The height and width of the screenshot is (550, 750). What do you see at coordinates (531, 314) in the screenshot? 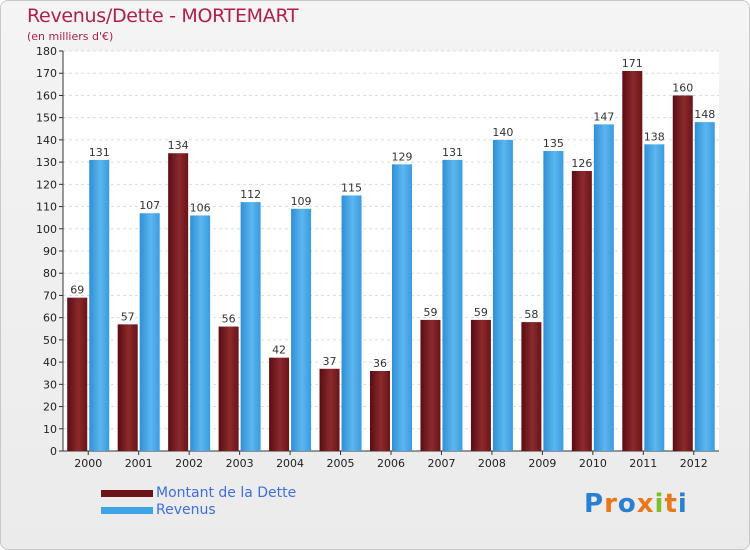
I see `data-label-dette: 58` at bounding box center [531, 314].